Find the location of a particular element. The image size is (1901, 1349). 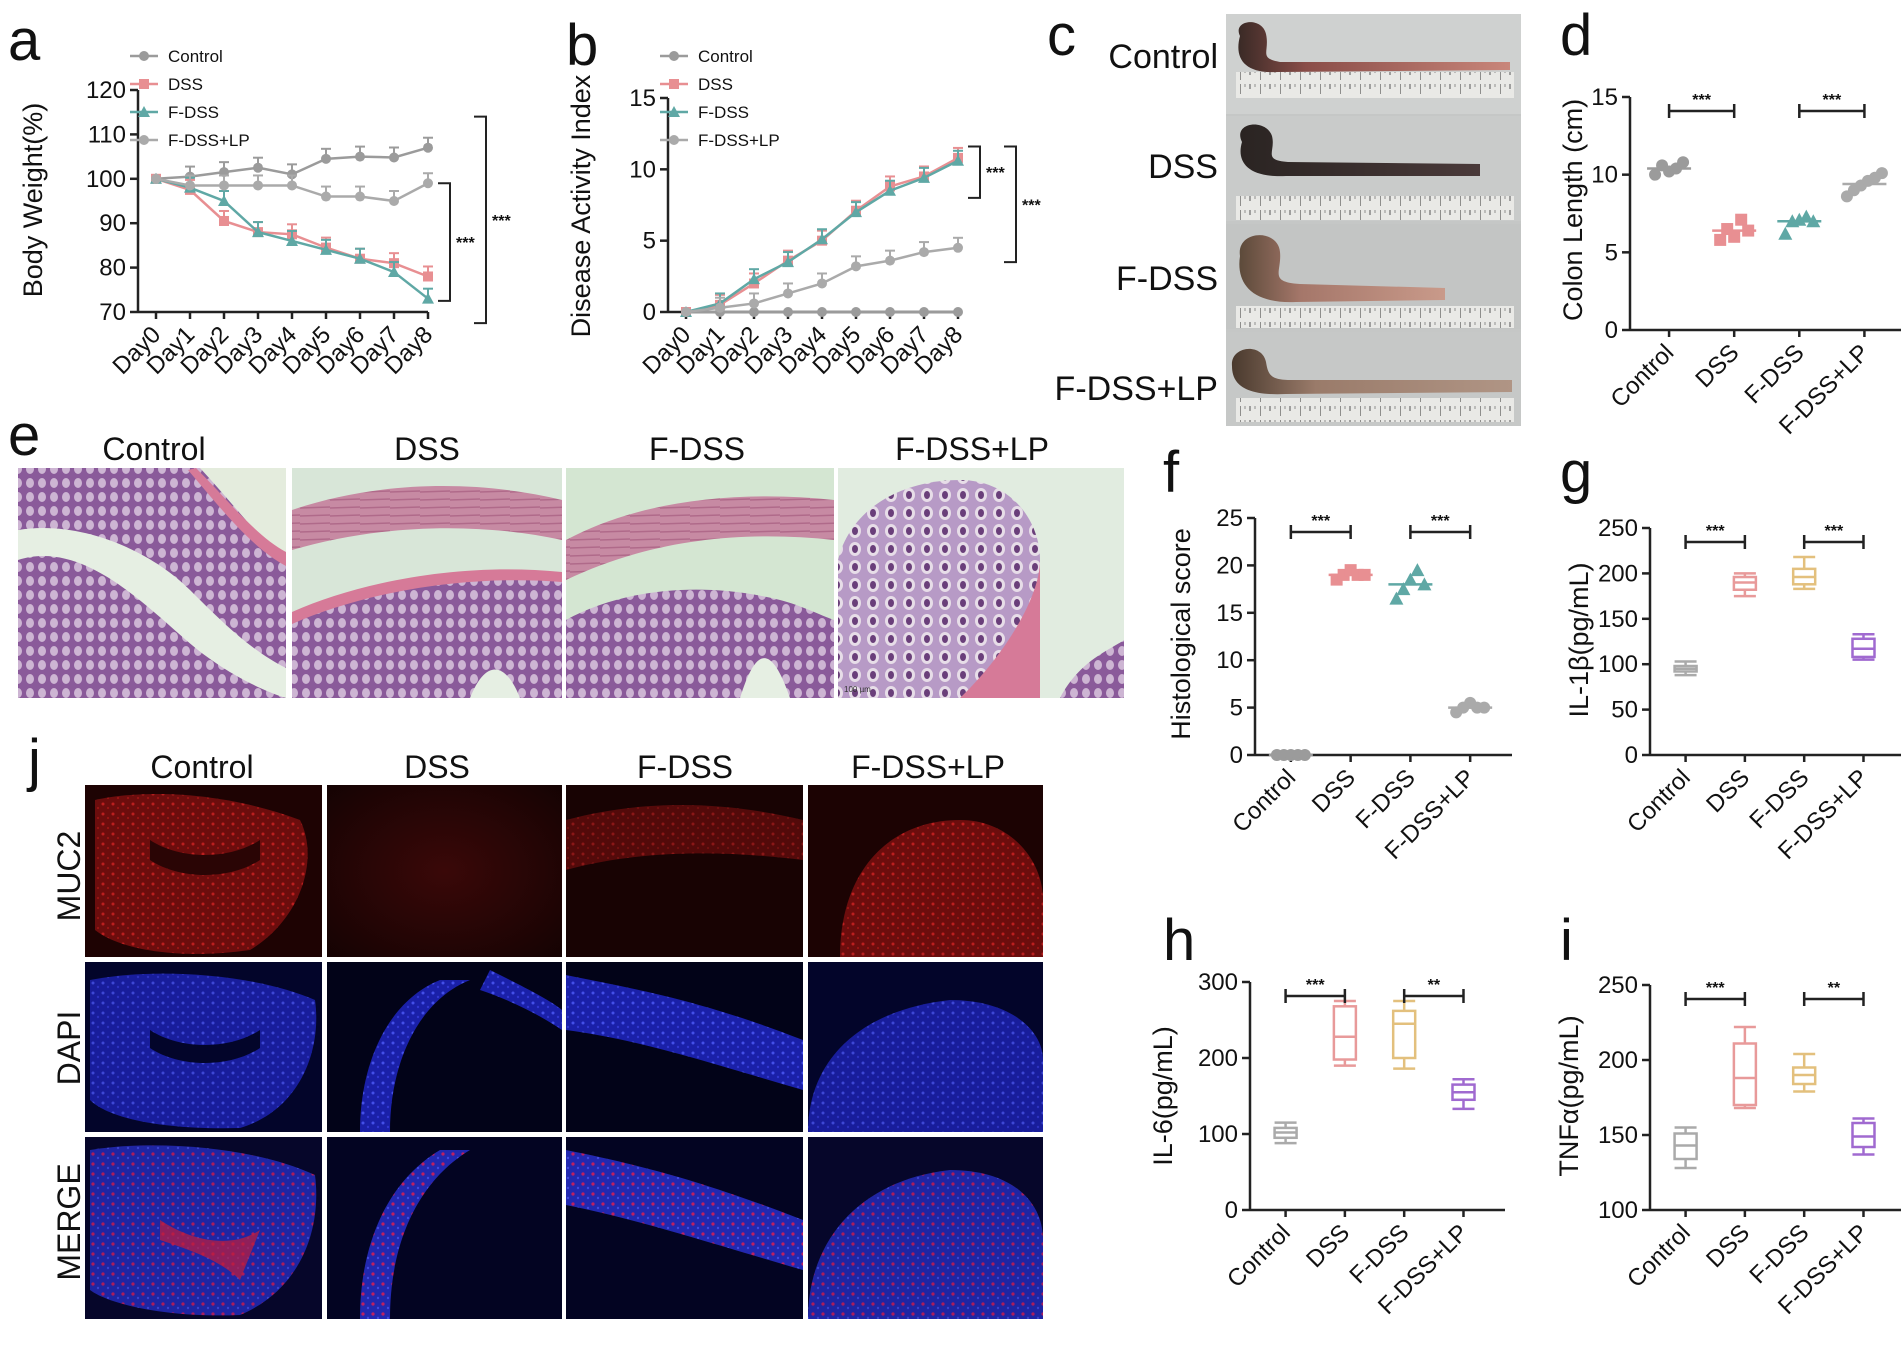

panel-label-d: d is located at coordinates (1576, 35).